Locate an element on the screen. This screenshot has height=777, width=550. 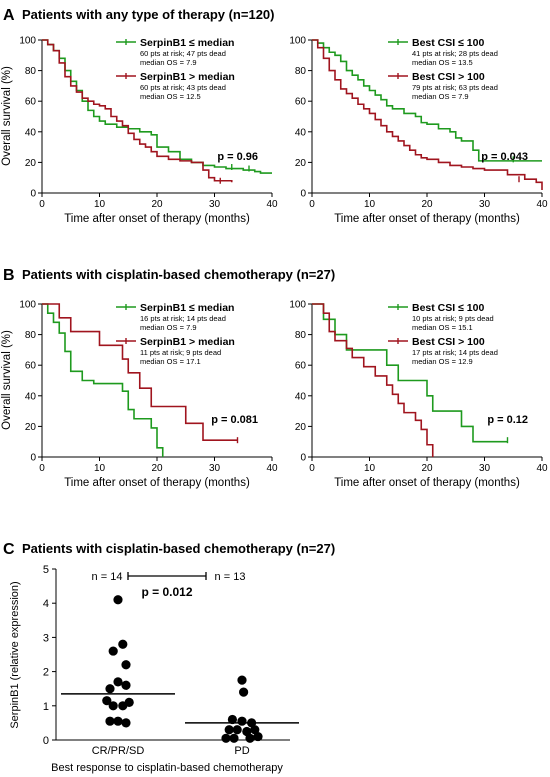
panel-letter-b: B is located at coordinates (9, 275).